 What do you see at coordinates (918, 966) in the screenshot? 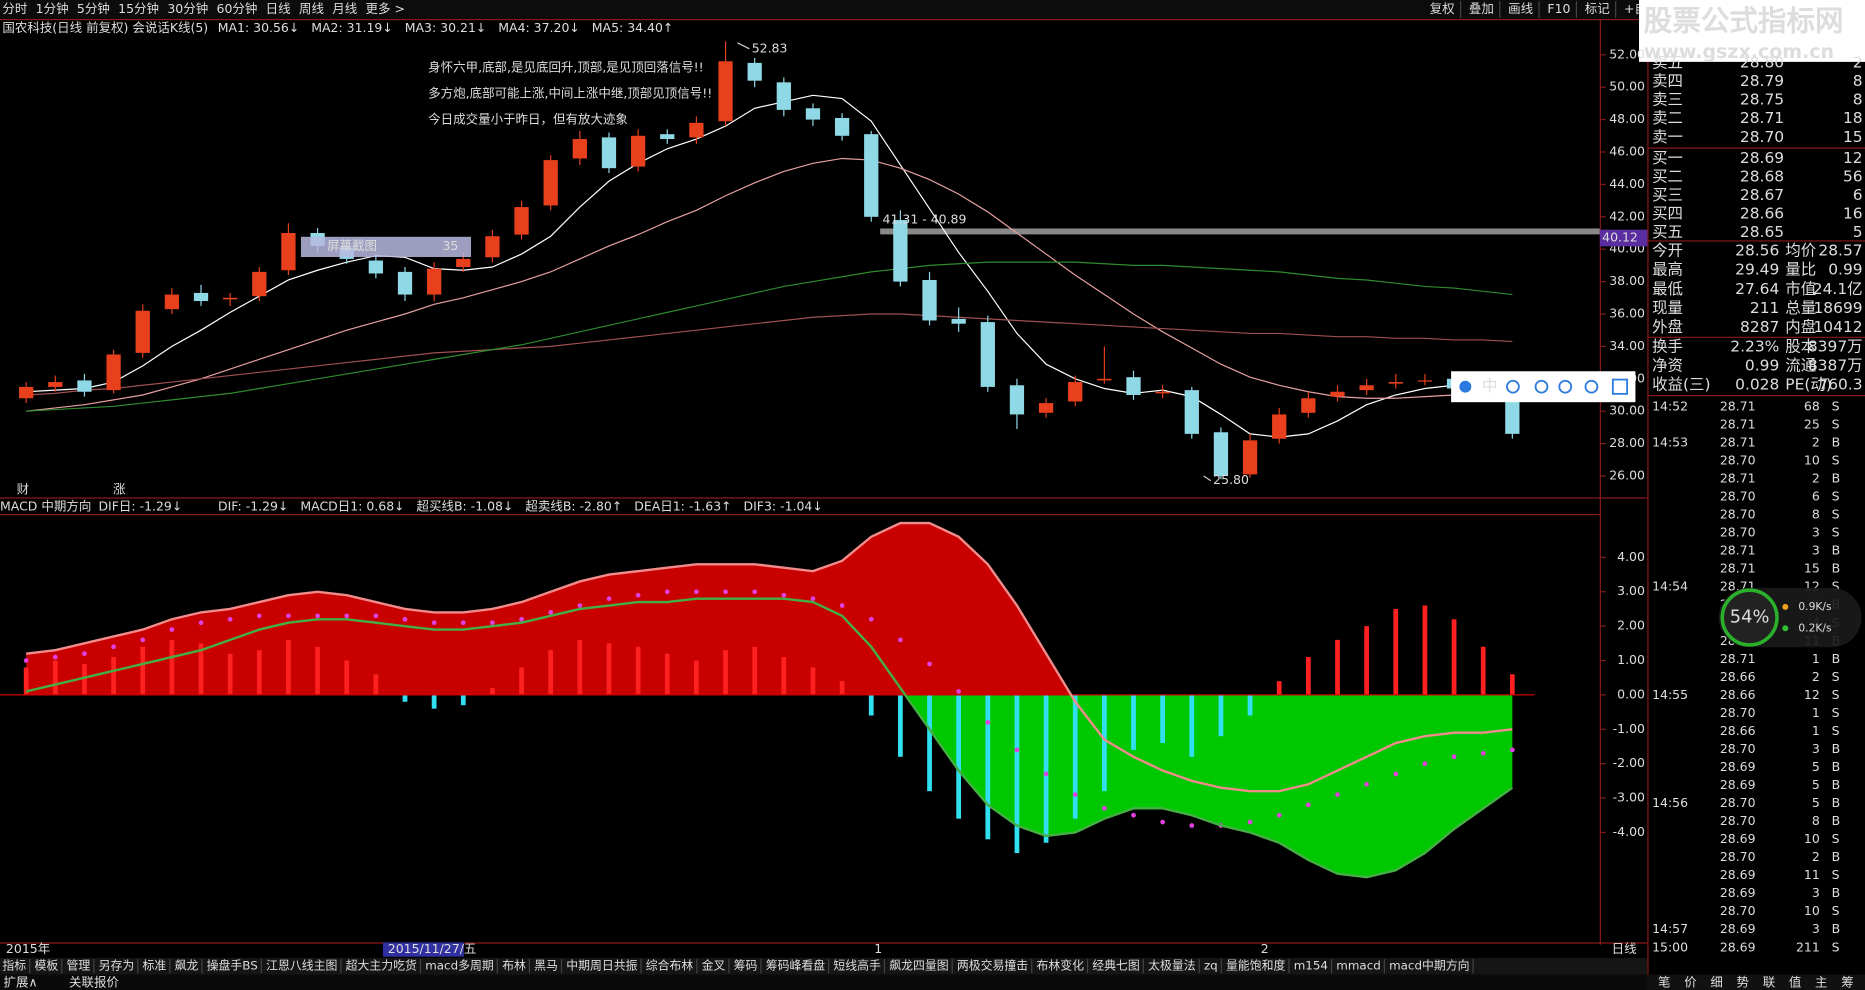
I see `indicator-tab: 飙龙四量图` at bounding box center [918, 966].